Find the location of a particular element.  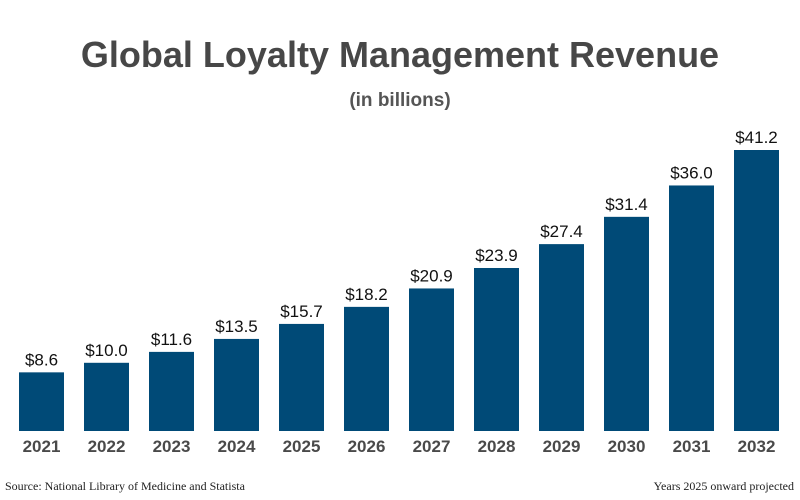

value-label: $15.7 is located at coordinates (301, 311).